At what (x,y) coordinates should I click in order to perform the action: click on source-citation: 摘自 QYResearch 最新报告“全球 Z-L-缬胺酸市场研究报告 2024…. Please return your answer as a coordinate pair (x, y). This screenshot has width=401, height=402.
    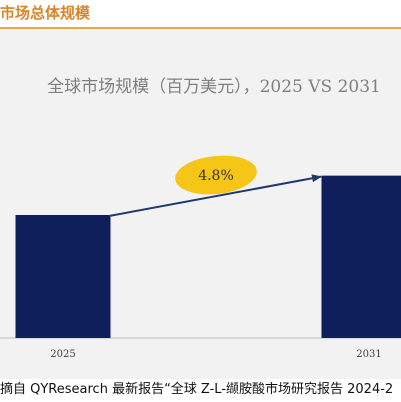
    Looking at the image, I should click on (197, 389).